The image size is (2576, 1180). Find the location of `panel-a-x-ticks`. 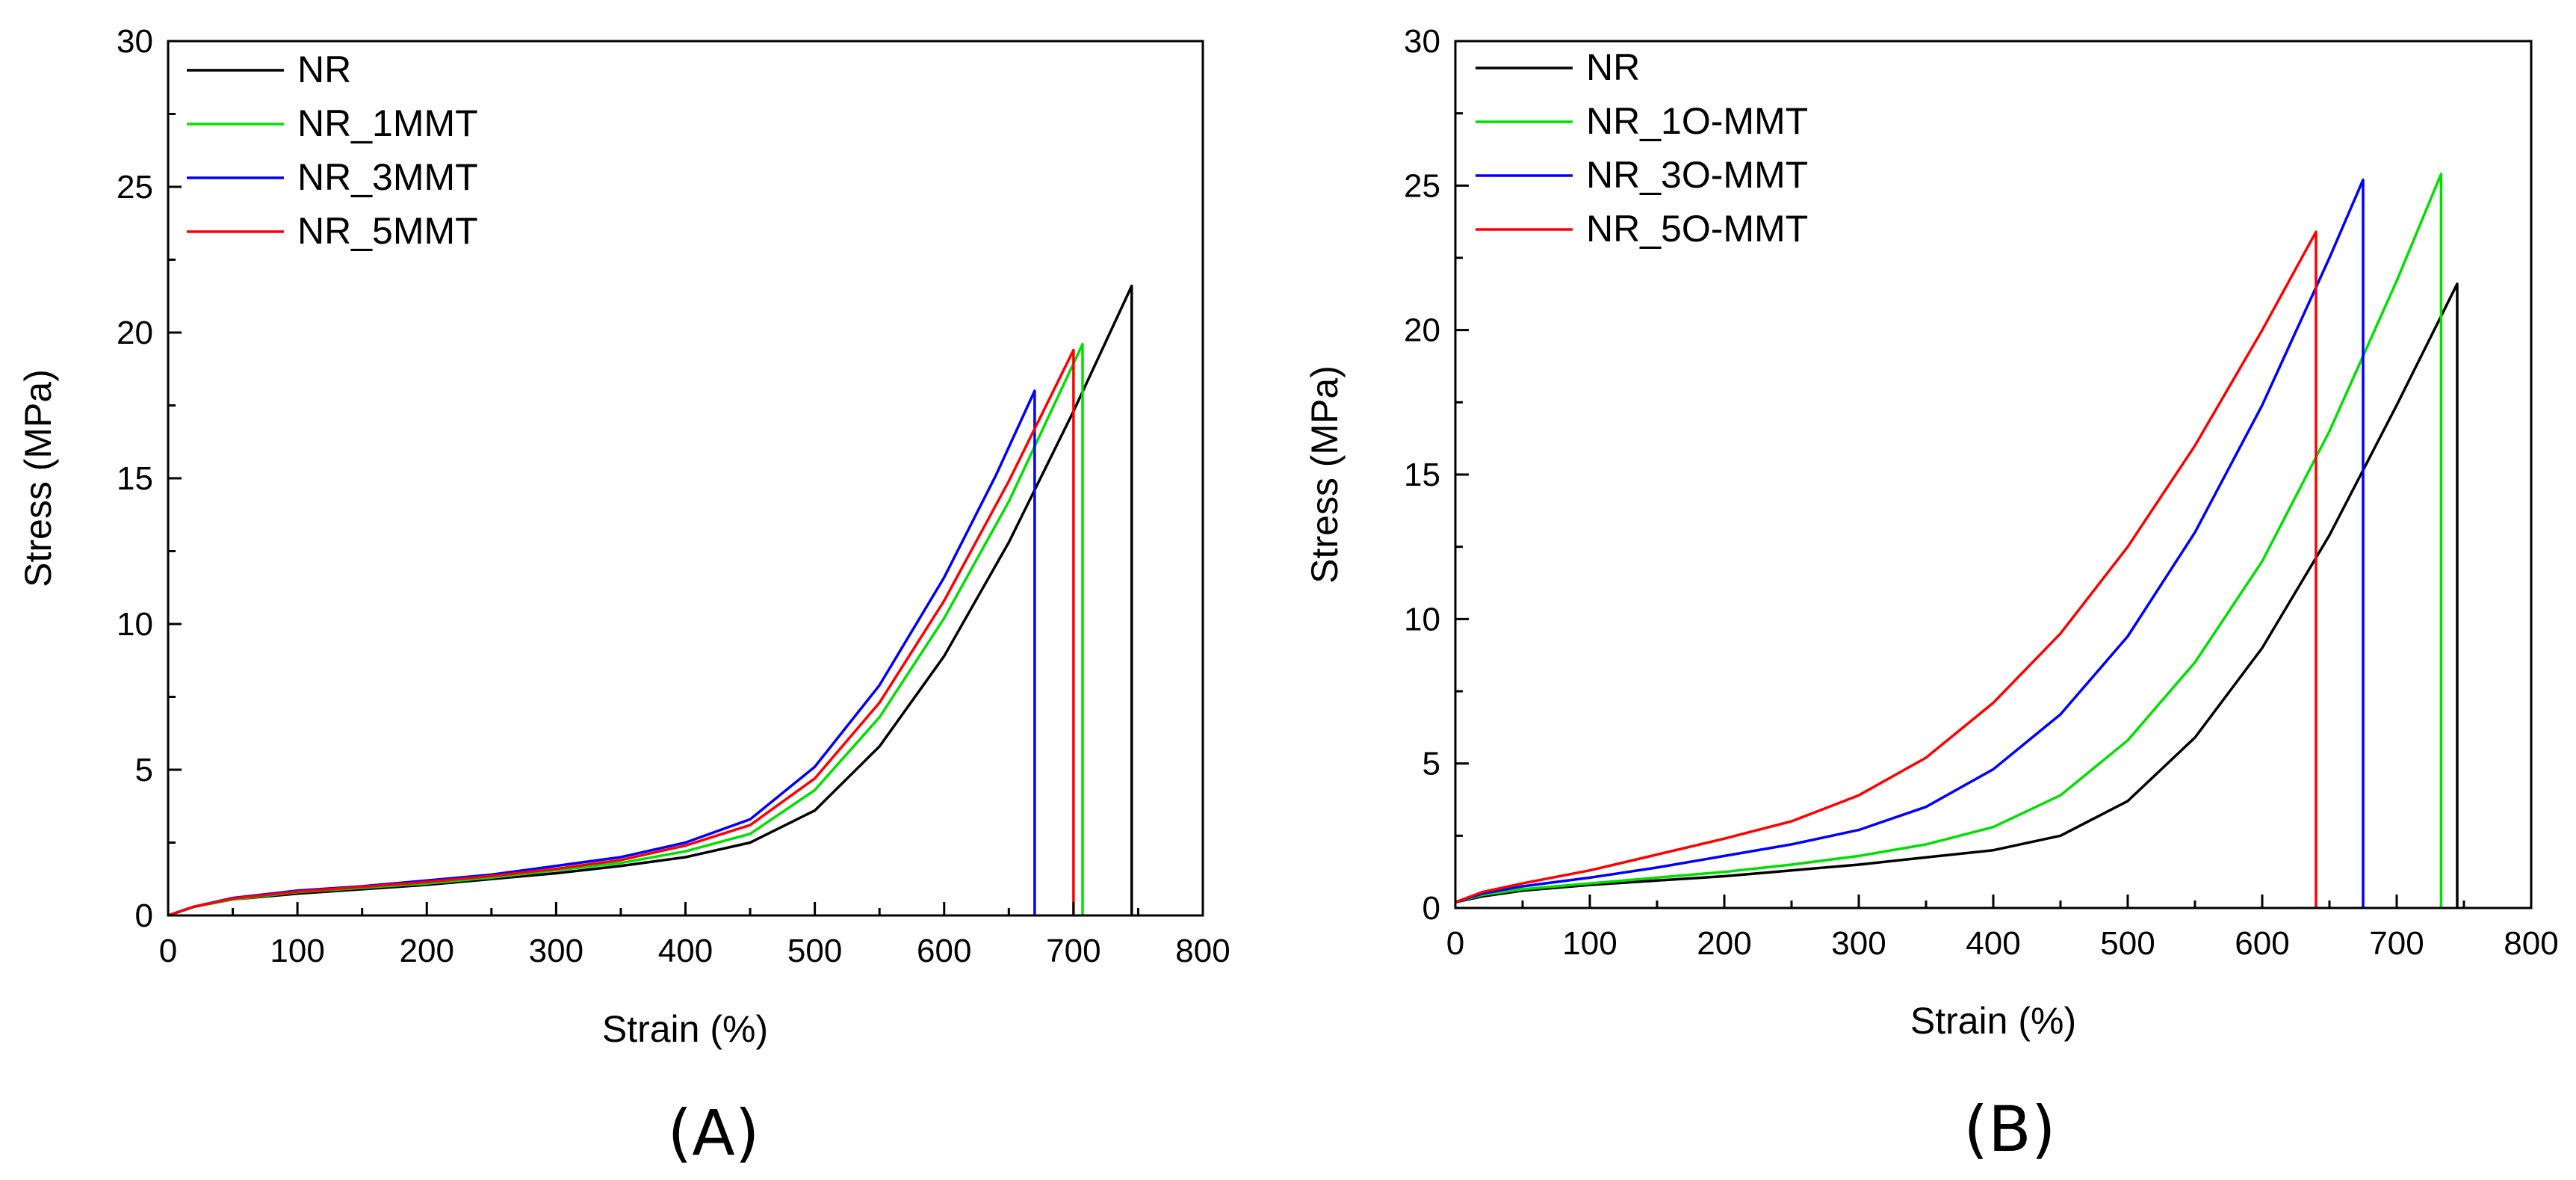

panel-a-x-ticks is located at coordinates (685, 908).